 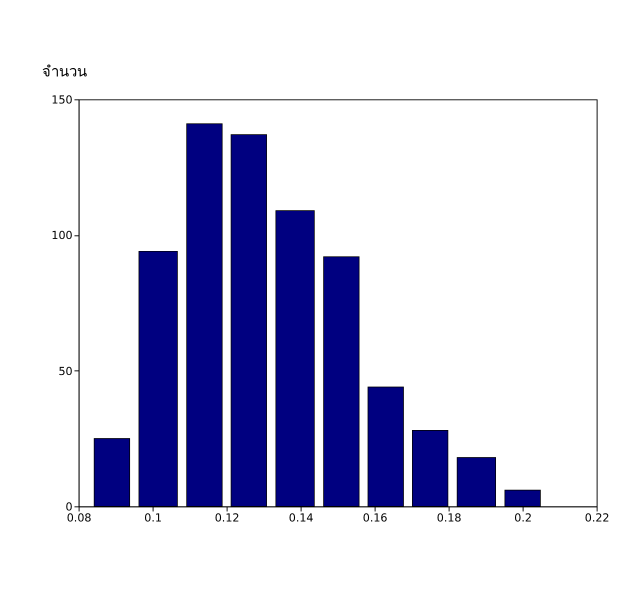 I want to click on x-tick-label: 0.18, so click(x=449, y=518).